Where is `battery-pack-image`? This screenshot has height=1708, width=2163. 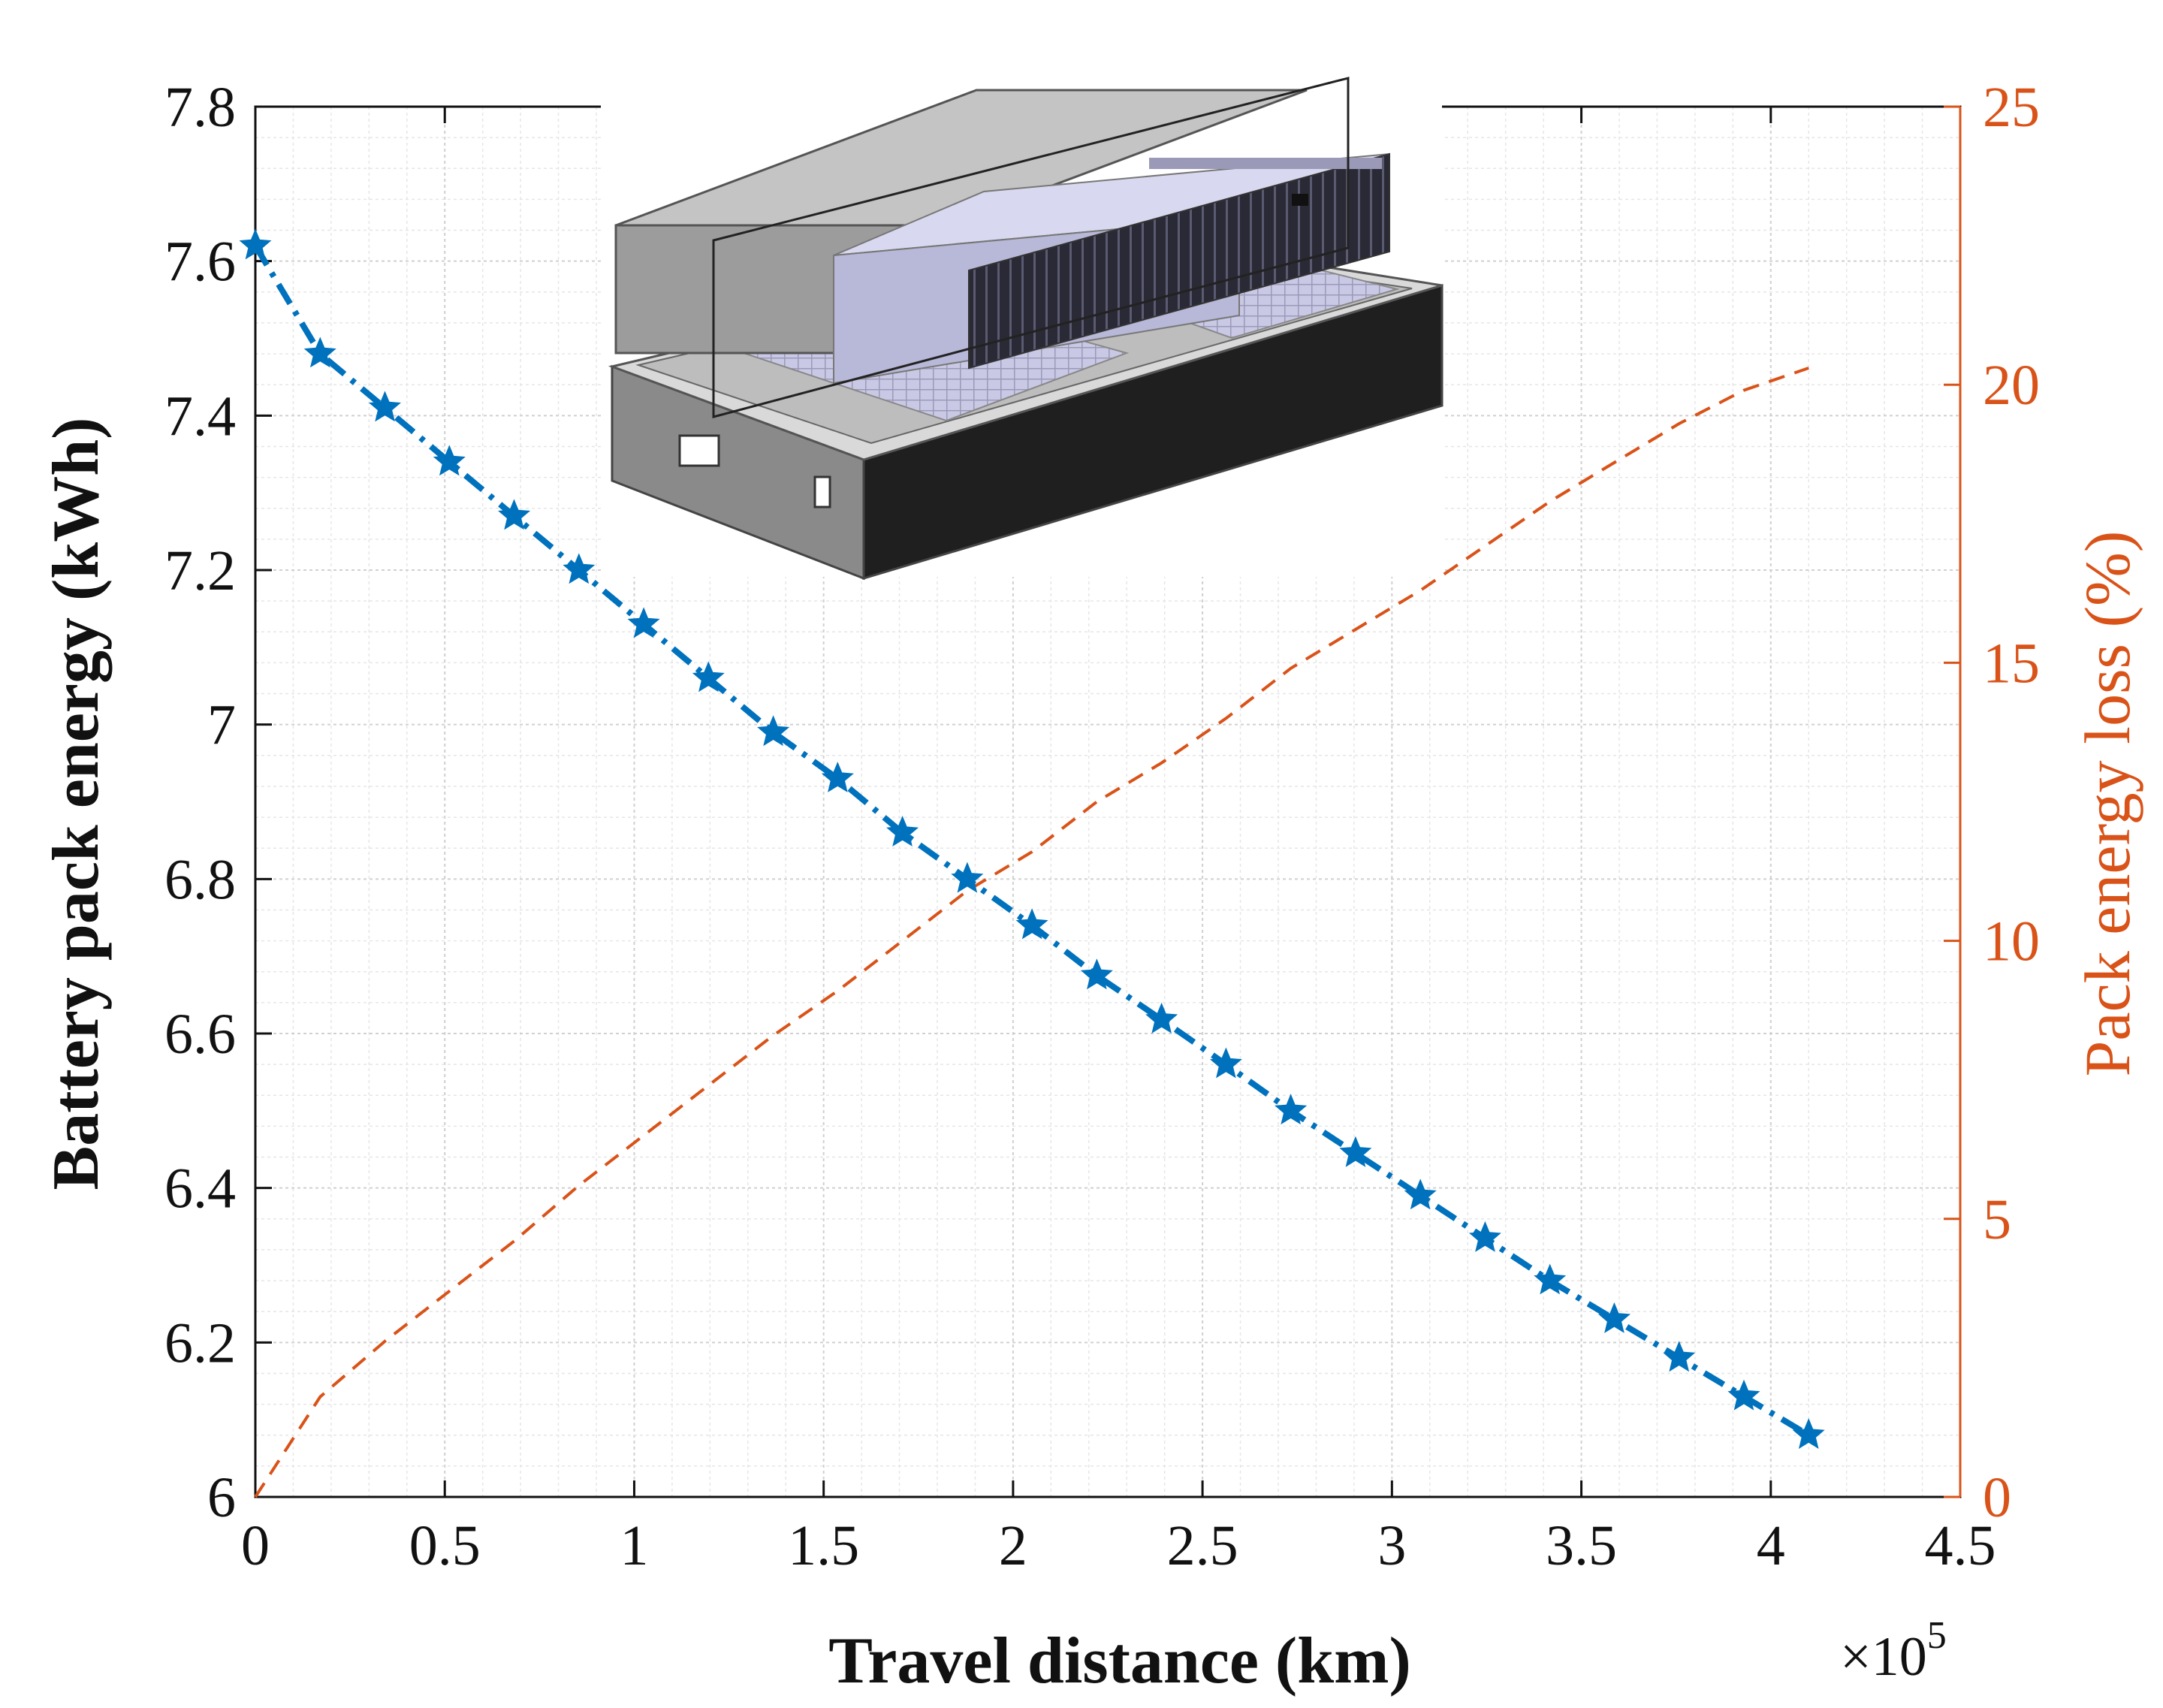
battery-pack-image is located at coordinates (1023, 329).